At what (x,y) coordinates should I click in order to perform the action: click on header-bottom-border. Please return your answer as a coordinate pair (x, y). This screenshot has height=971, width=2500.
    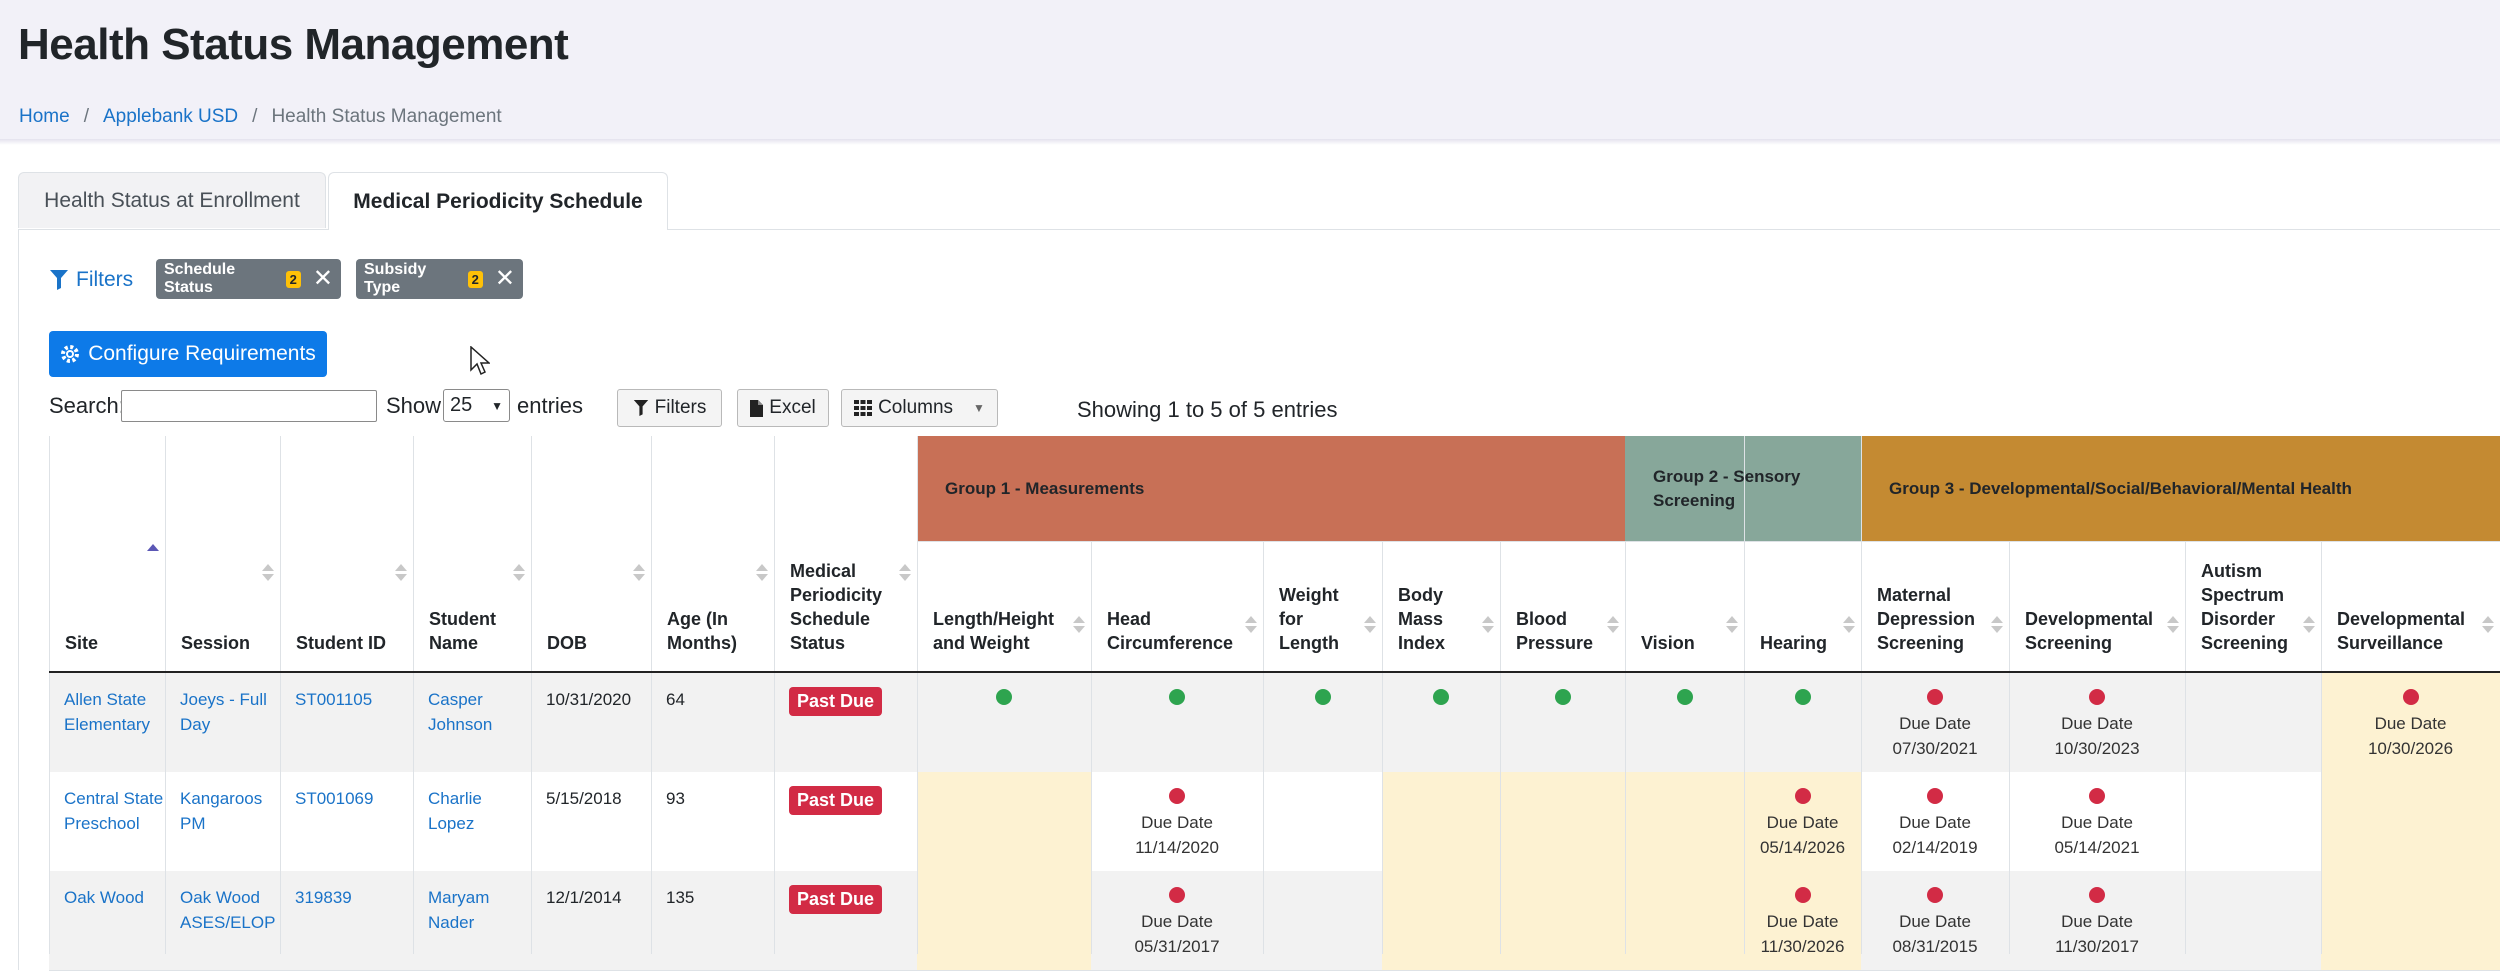
    Looking at the image, I should click on (1274, 672).